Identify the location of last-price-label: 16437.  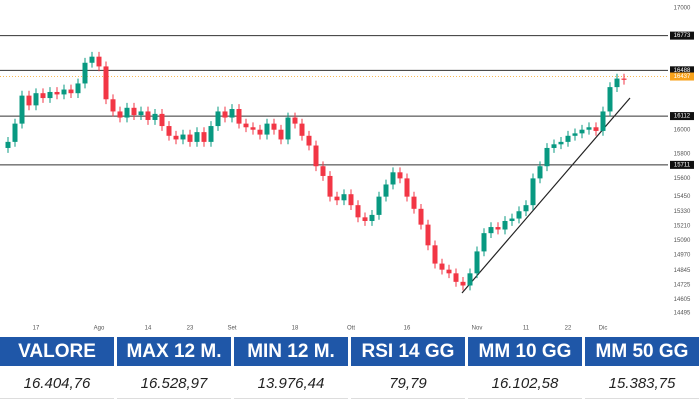
(682, 77).